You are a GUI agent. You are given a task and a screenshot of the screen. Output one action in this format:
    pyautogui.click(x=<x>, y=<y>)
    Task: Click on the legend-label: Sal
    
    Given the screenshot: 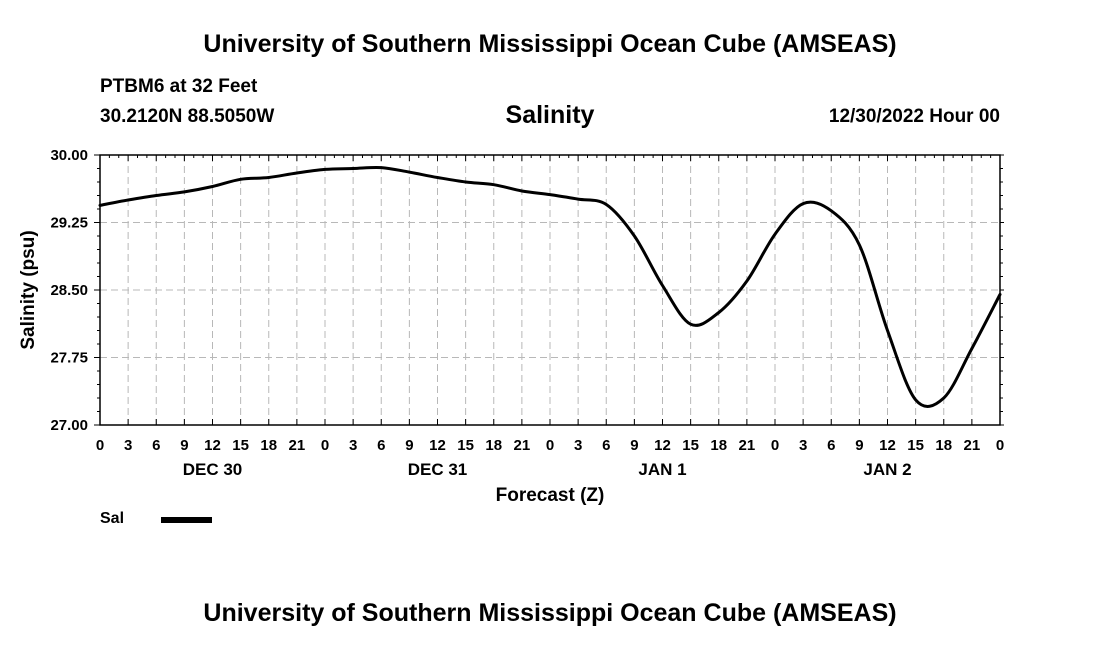 What is the action you would take?
    pyautogui.click(x=112, y=518)
    